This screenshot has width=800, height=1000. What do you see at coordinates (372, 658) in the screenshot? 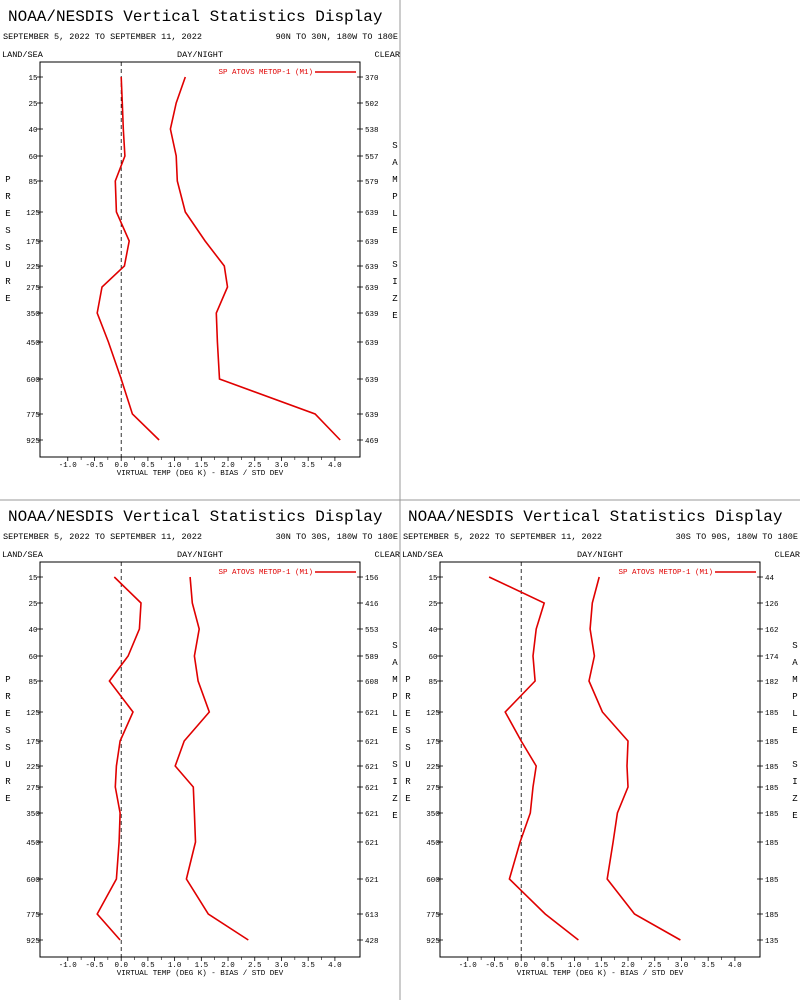
I see `sample-size: 589` at bounding box center [372, 658].